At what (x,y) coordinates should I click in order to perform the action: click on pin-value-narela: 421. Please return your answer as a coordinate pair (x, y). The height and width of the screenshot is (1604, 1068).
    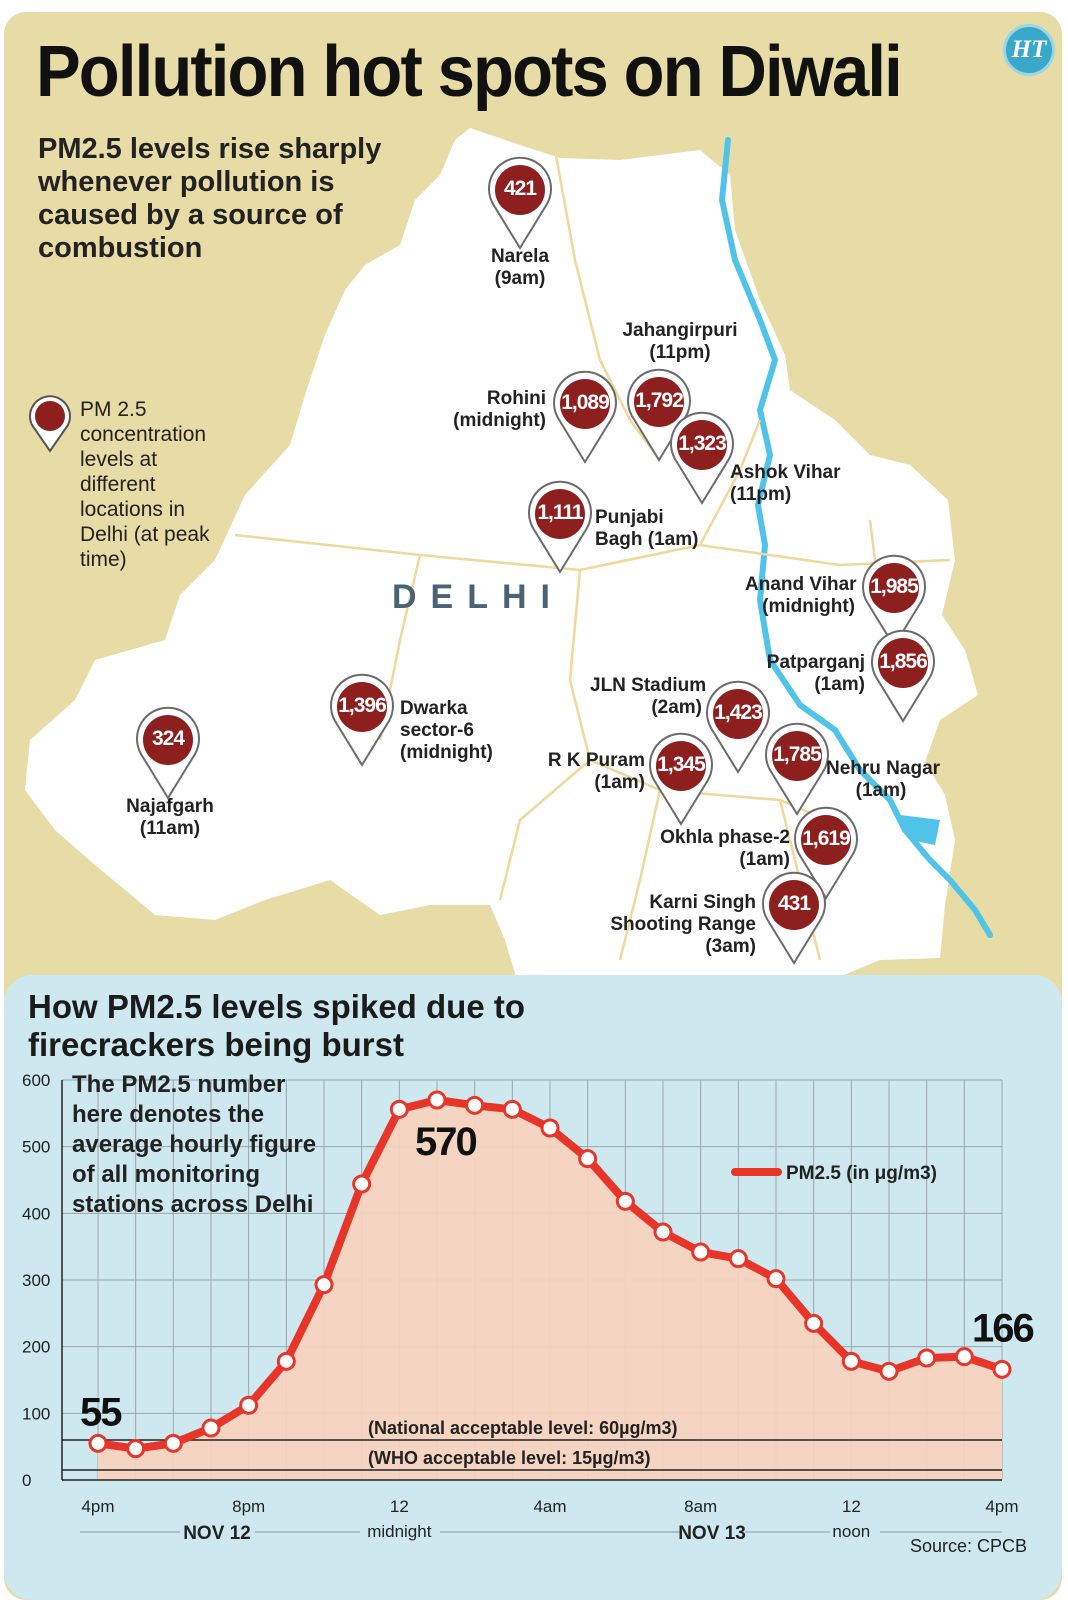
    Looking at the image, I should click on (520, 188).